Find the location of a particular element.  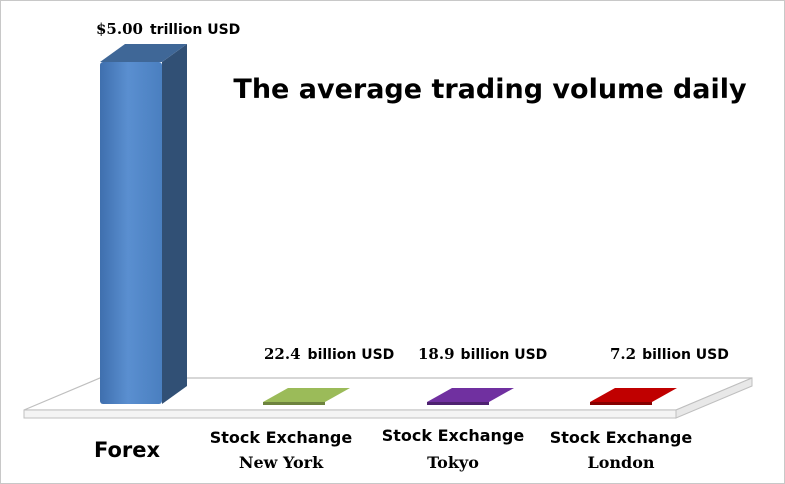

bar-forex-side is located at coordinates (174, 224).